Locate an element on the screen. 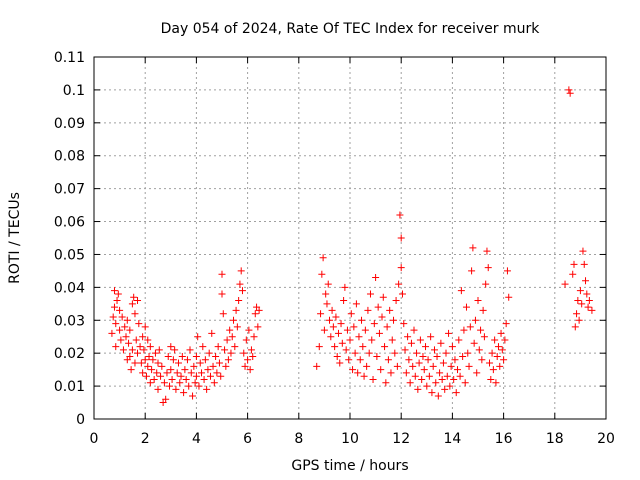 The width and height of the screenshot is (640, 480). x-tick-labels: 0 2 4 6 8 10 12 14 16 18 20 is located at coordinates (352, 439).